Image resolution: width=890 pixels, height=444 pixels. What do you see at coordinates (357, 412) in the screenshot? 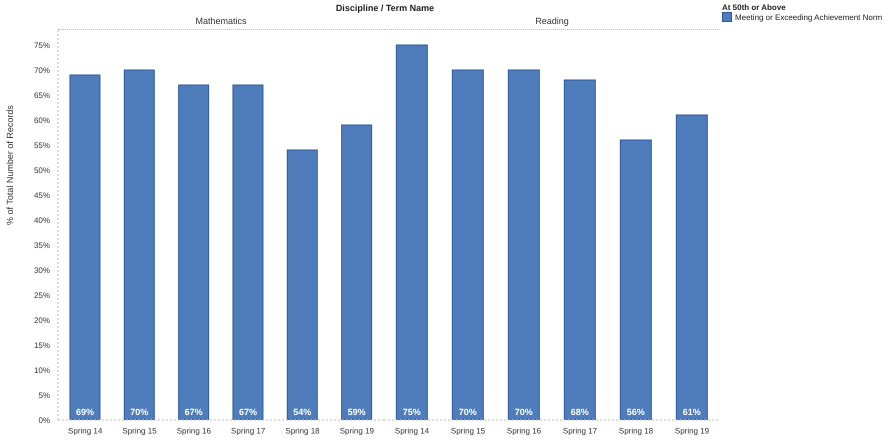
I see `data-label: 59%` at bounding box center [357, 412].